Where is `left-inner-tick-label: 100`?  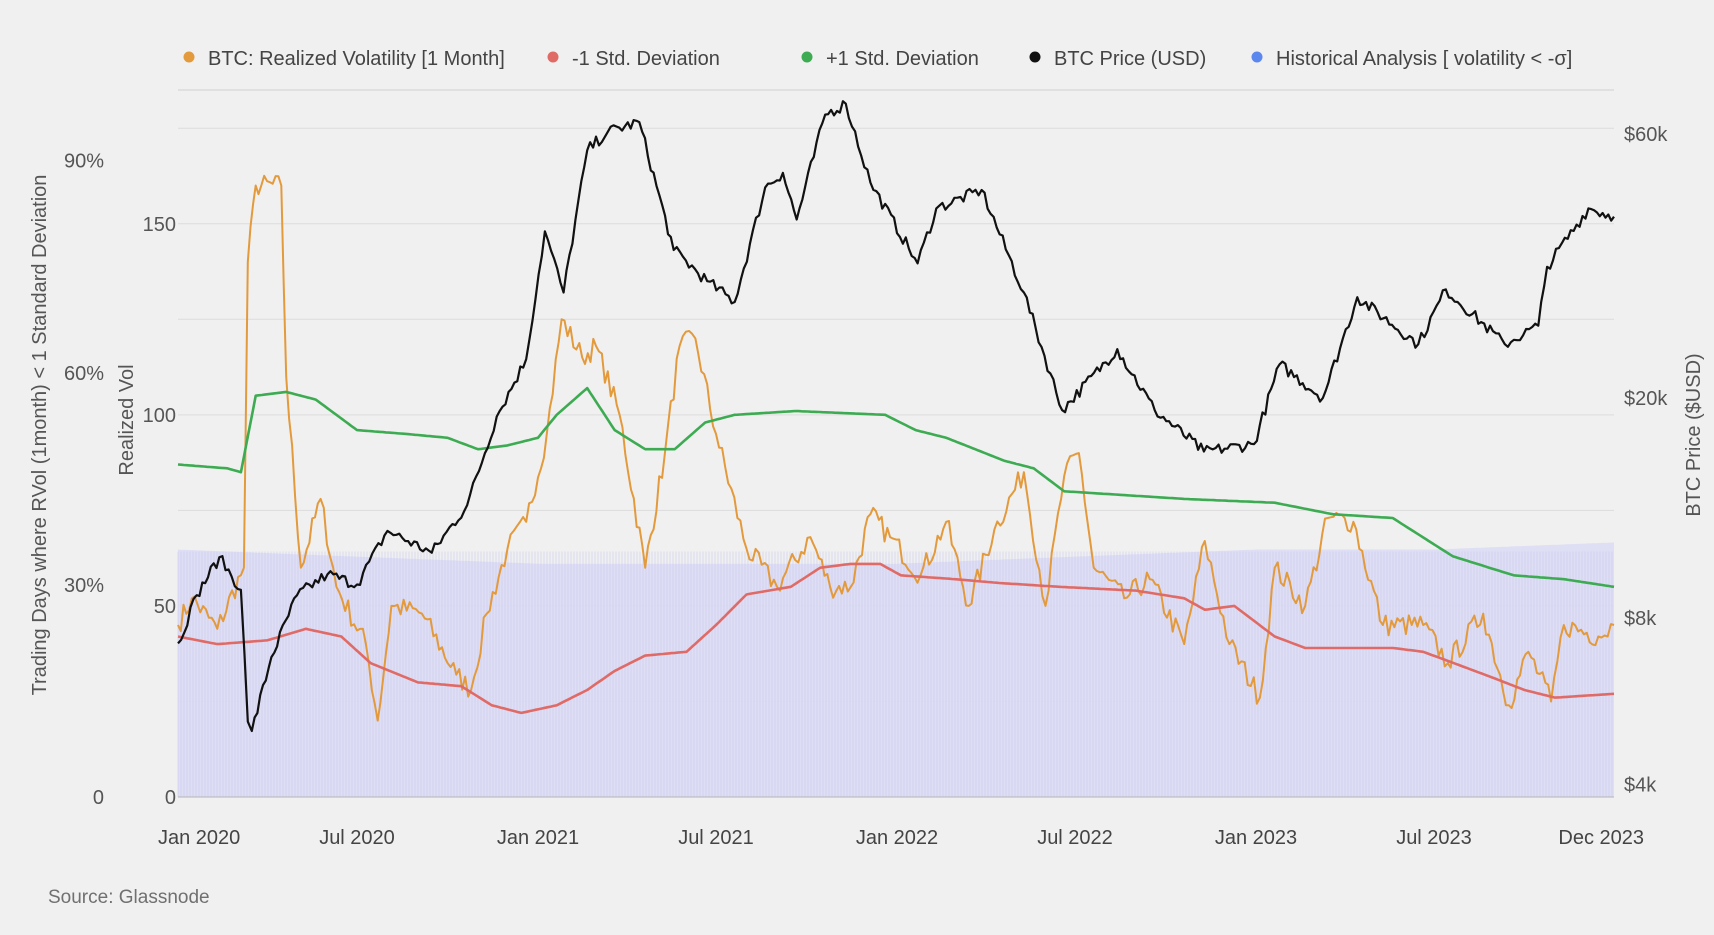
left-inner-tick-label: 100 is located at coordinates (159, 416).